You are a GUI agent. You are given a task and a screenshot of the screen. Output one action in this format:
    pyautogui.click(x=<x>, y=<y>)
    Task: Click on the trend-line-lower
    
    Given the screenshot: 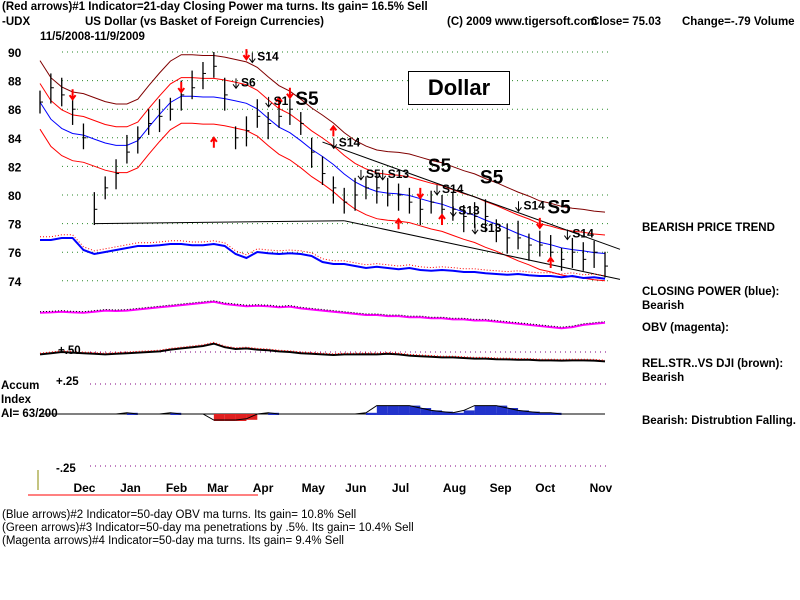 What is the action you would take?
    pyautogui.click(x=482, y=250)
    